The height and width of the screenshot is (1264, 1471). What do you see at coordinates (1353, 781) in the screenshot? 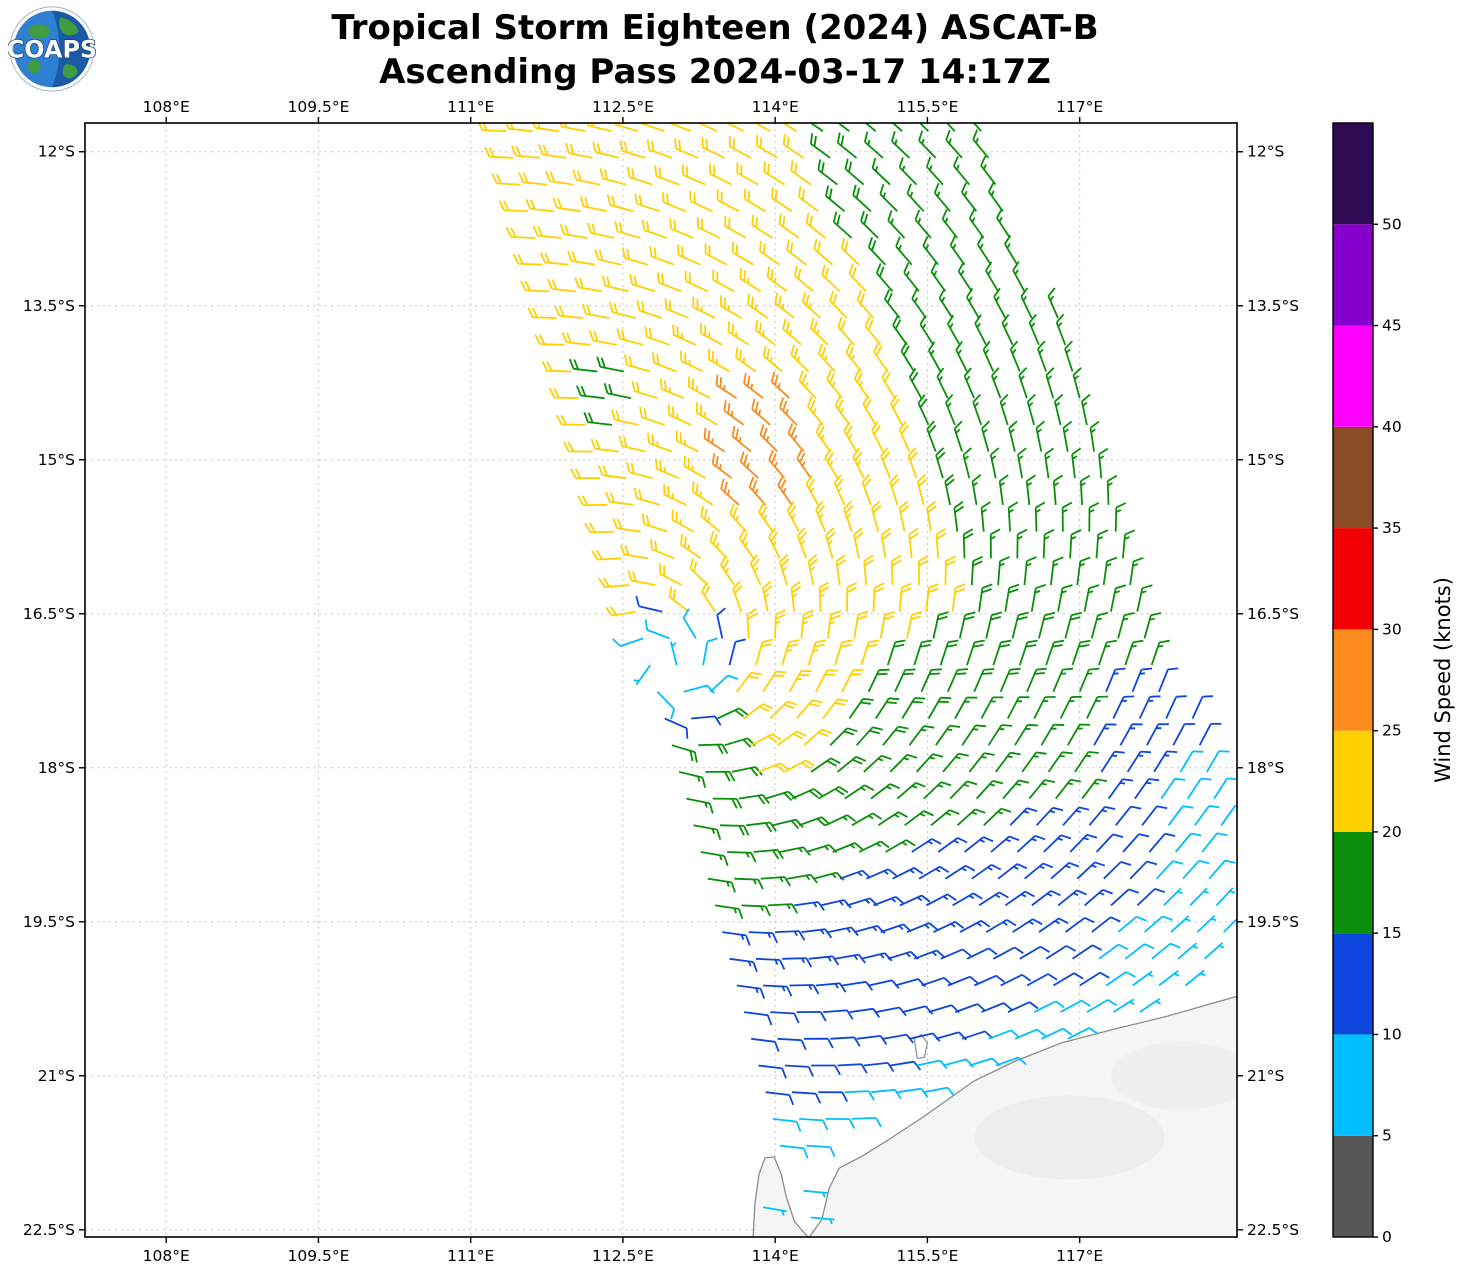
I see `colorbar-bin` at bounding box center [1353, 781].